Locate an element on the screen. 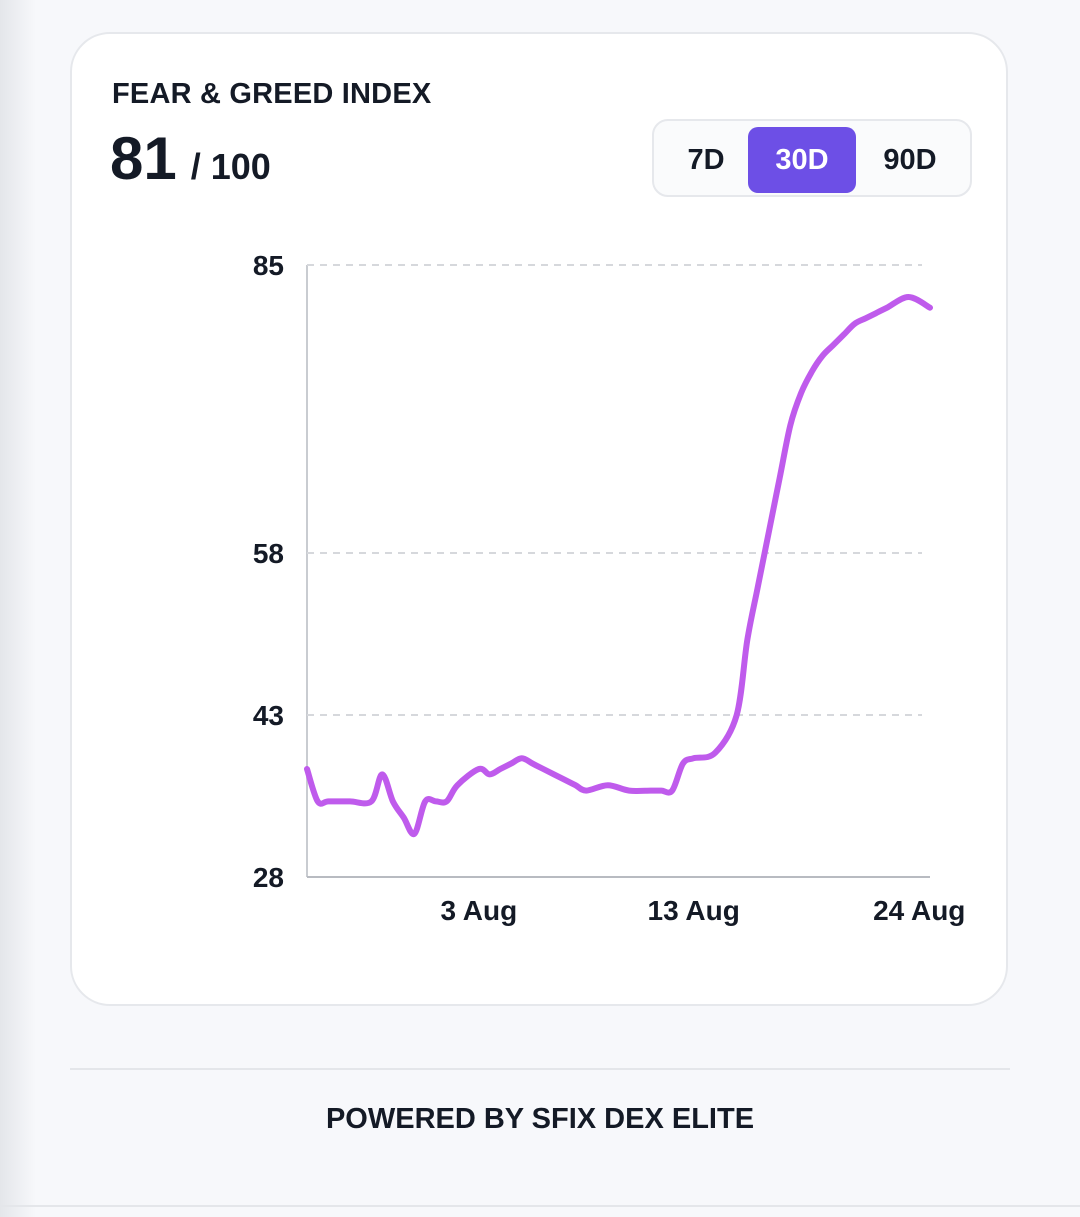 This screenshot has height=1217, width=1080. left-edge-shade is located at coordinates (18, 608).